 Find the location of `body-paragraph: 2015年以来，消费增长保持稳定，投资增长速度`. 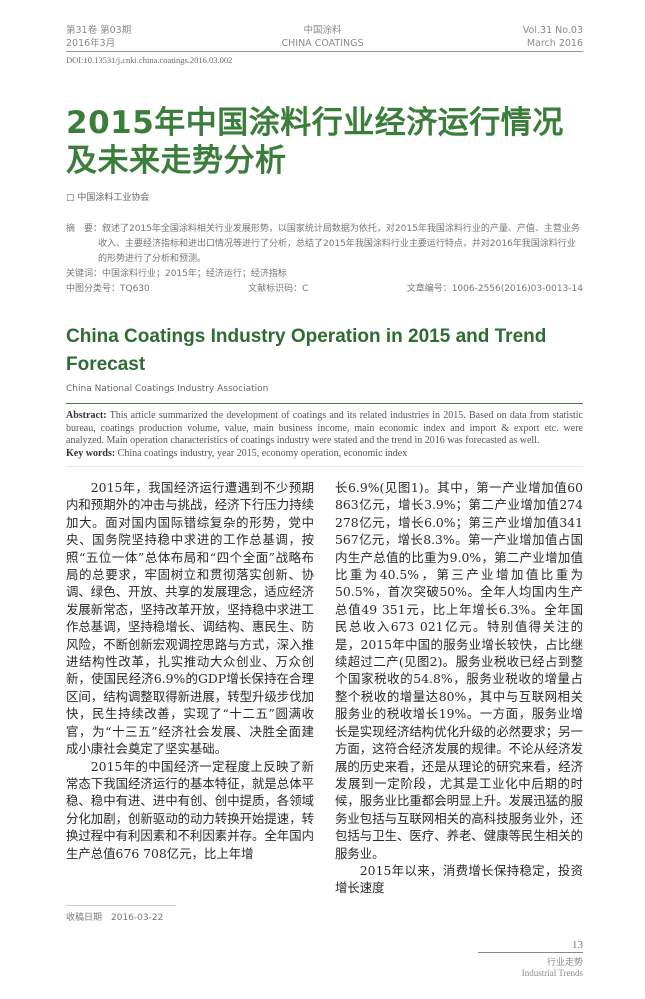

body-paragraph: 2015年以来，消费增长保持稳定，投资增长速度 is located at coordinates (459, 879).